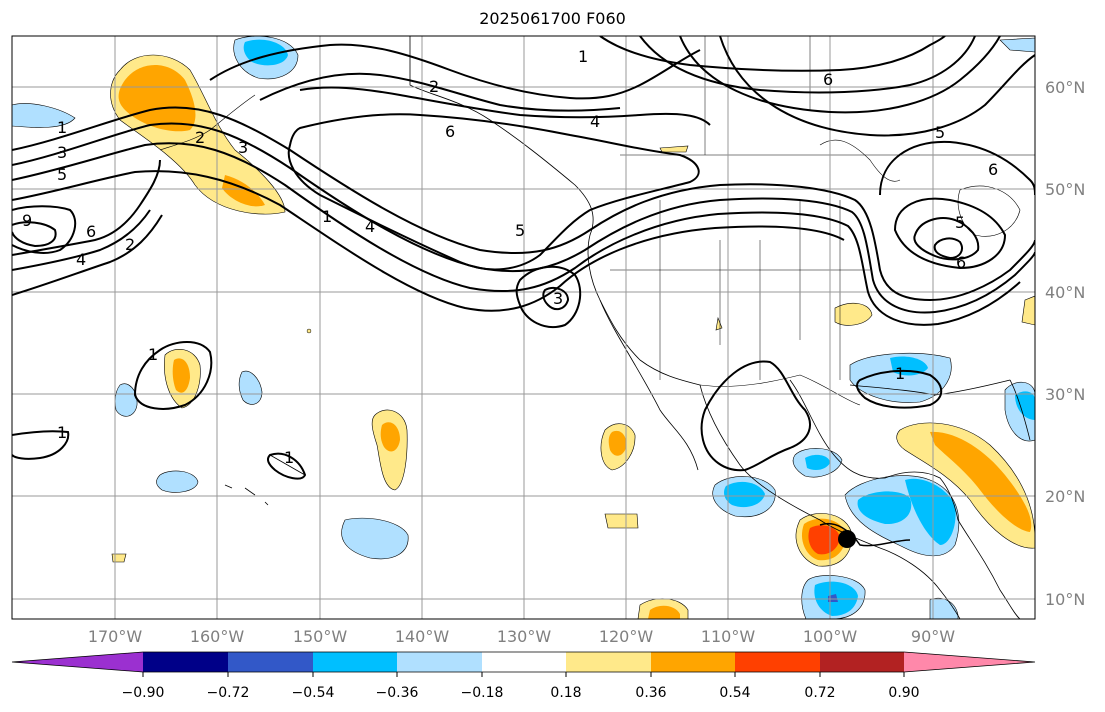 Image resolution: width=1105 pixels, height=712 pixels. Describe the element at coordinates (62, 174) in the screenshot. I see `contour-label: 5` at that location.